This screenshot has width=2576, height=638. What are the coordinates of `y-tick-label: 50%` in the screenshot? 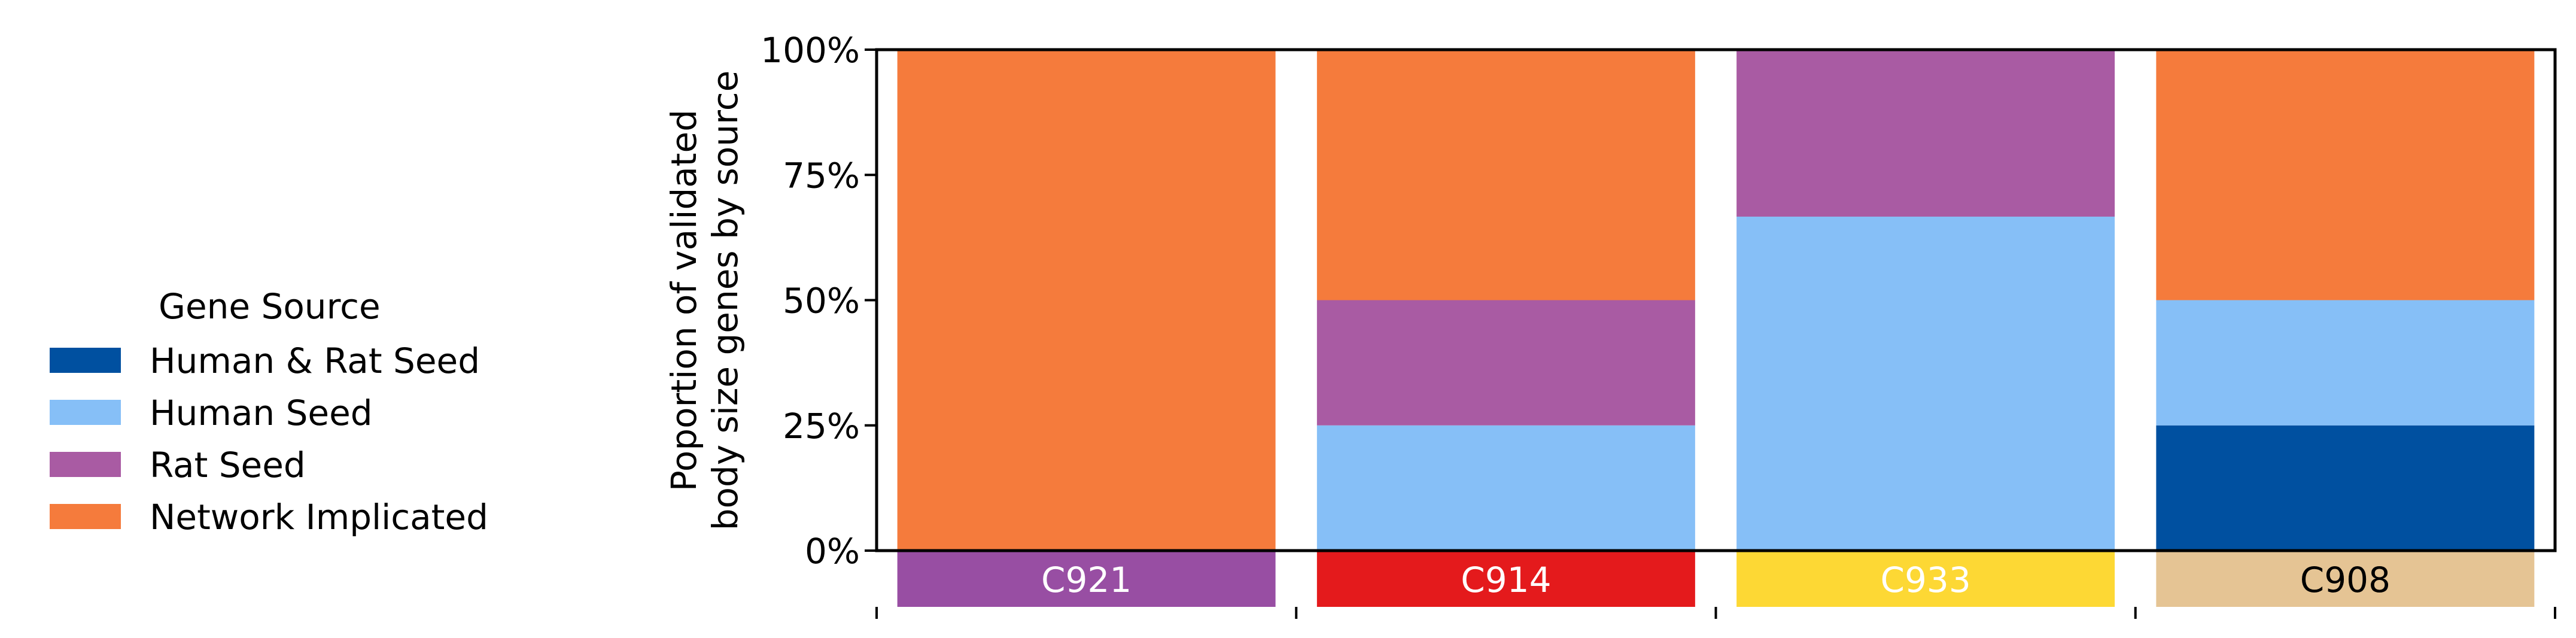 It's located at (821, 301).